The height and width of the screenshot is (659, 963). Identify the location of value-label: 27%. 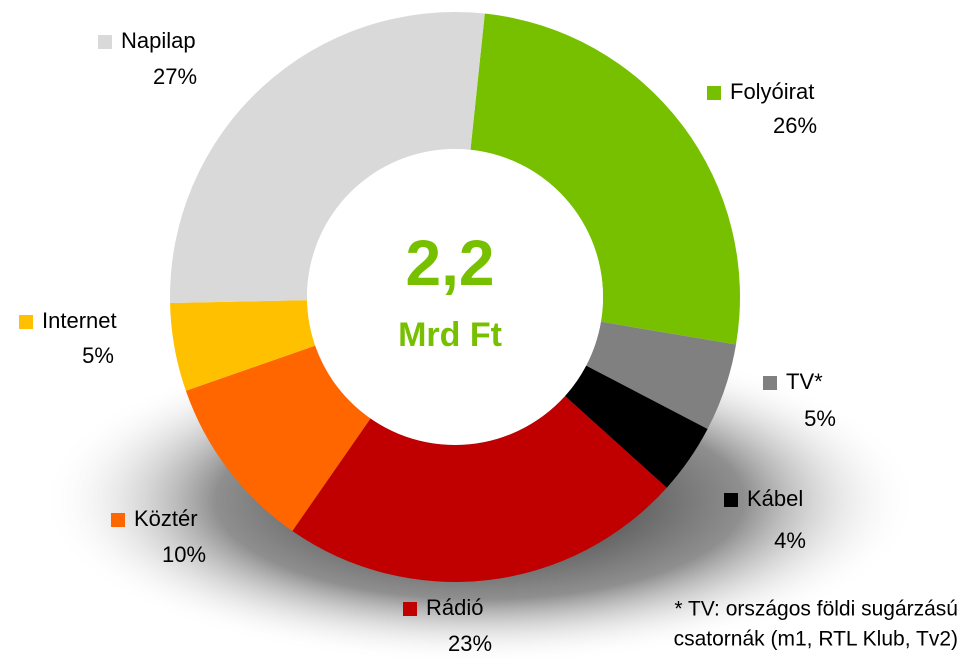
(175, 76).